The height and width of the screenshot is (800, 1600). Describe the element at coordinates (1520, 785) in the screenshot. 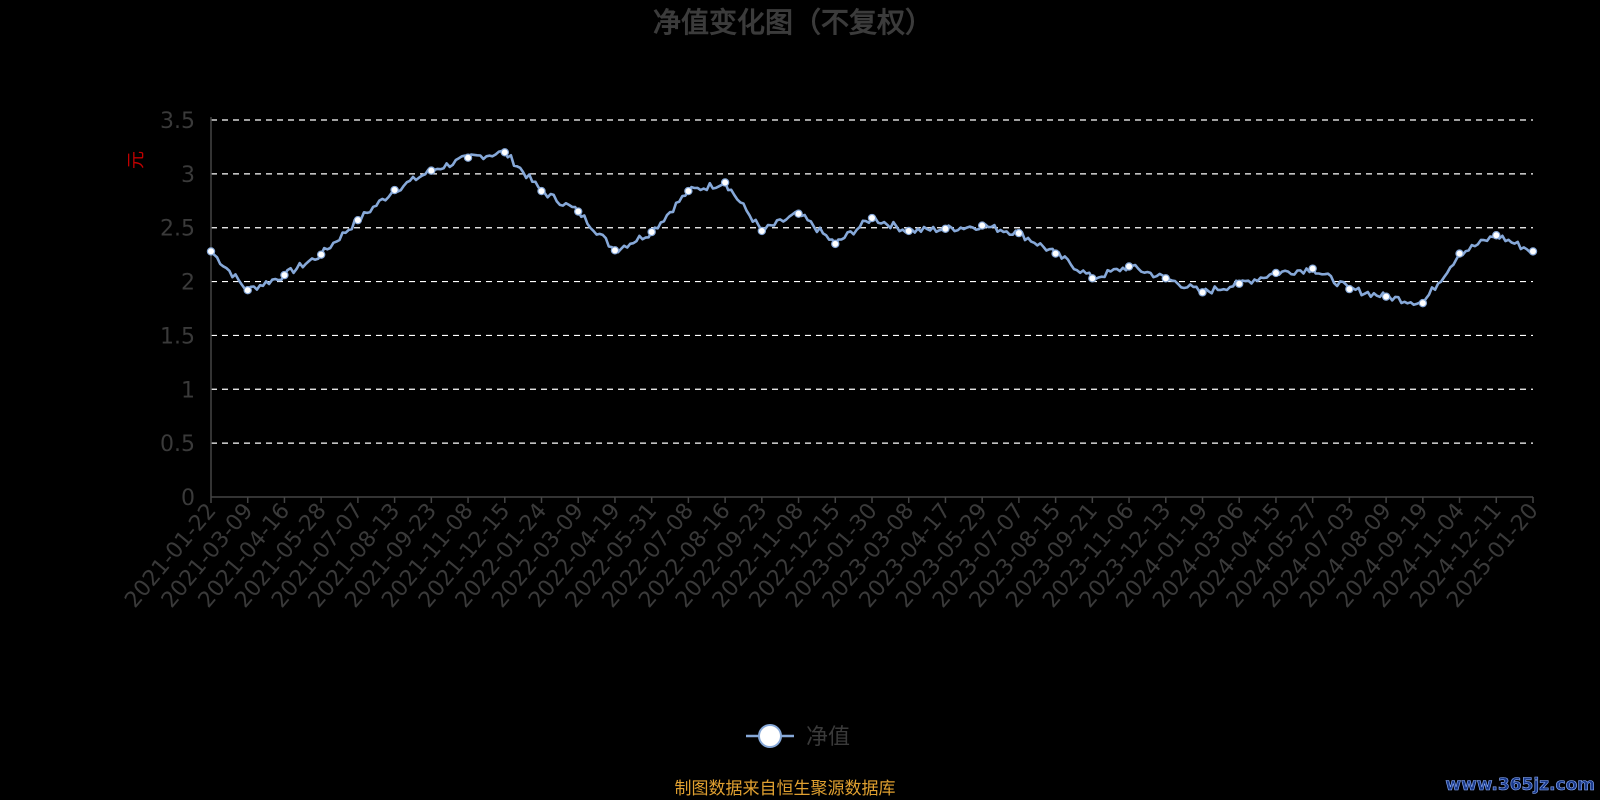

I see `watermark: www.365jz.com` at that location.